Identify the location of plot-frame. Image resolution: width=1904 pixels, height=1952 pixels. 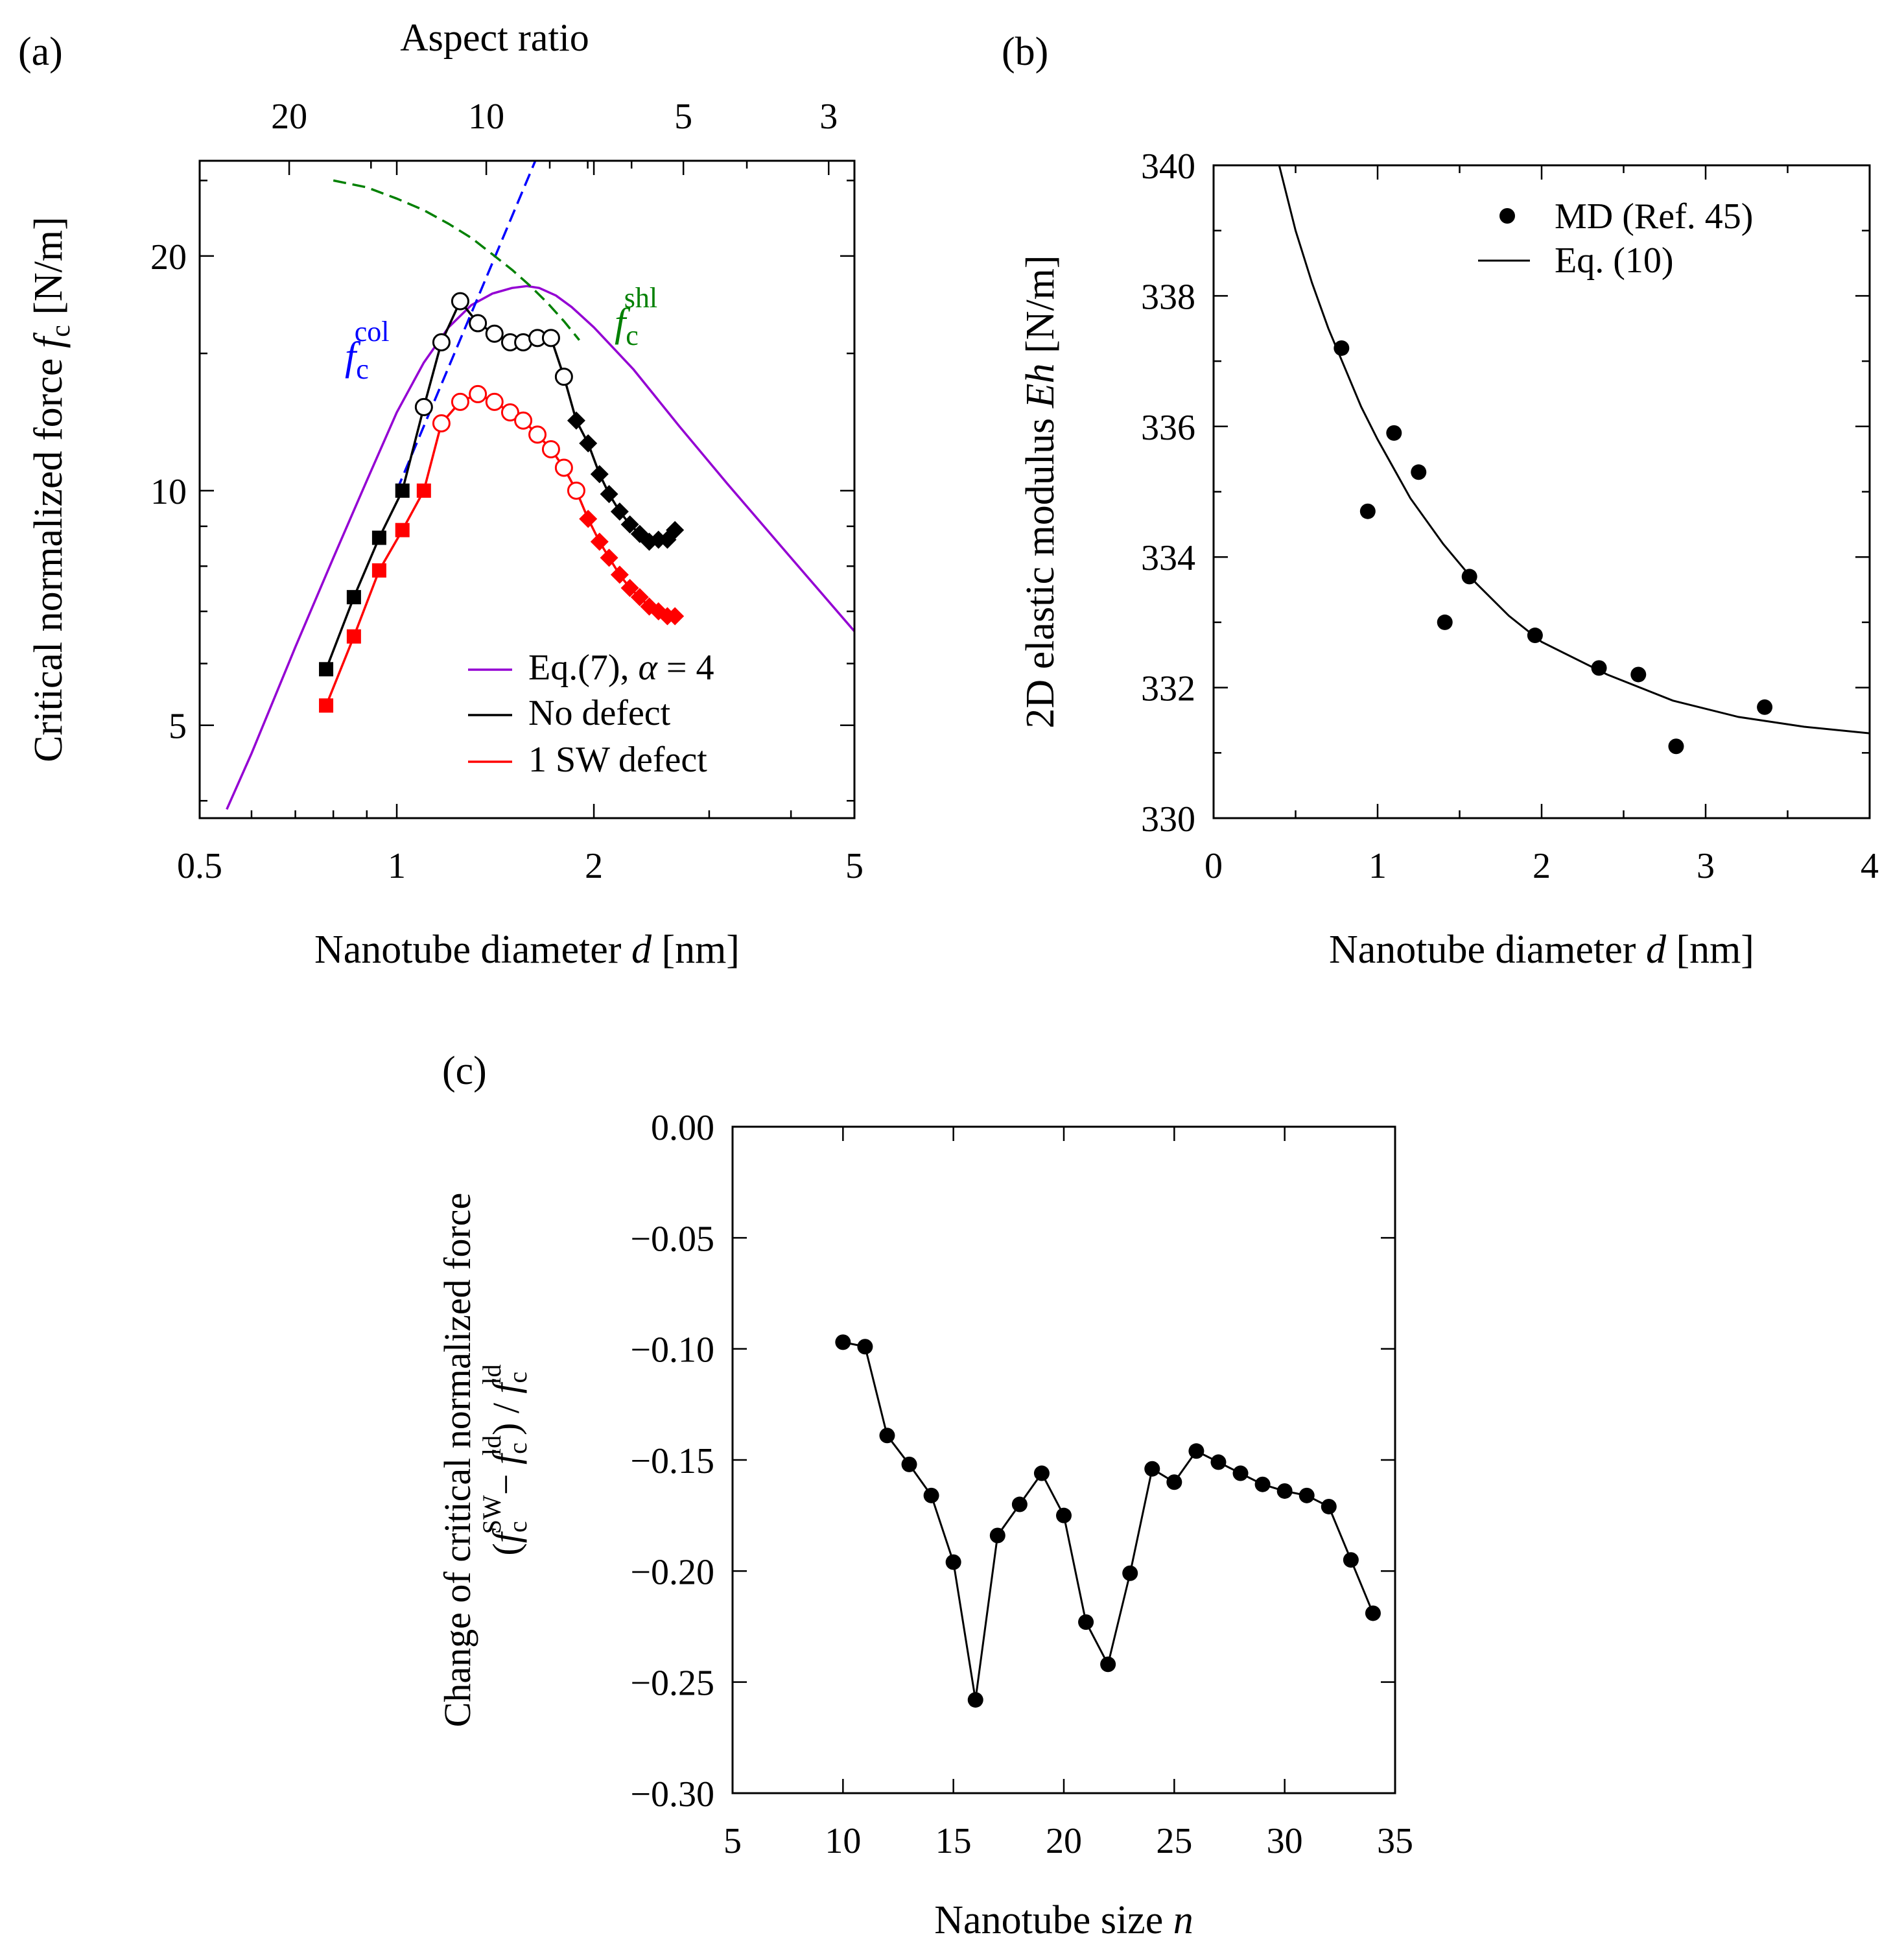
(527, 489).